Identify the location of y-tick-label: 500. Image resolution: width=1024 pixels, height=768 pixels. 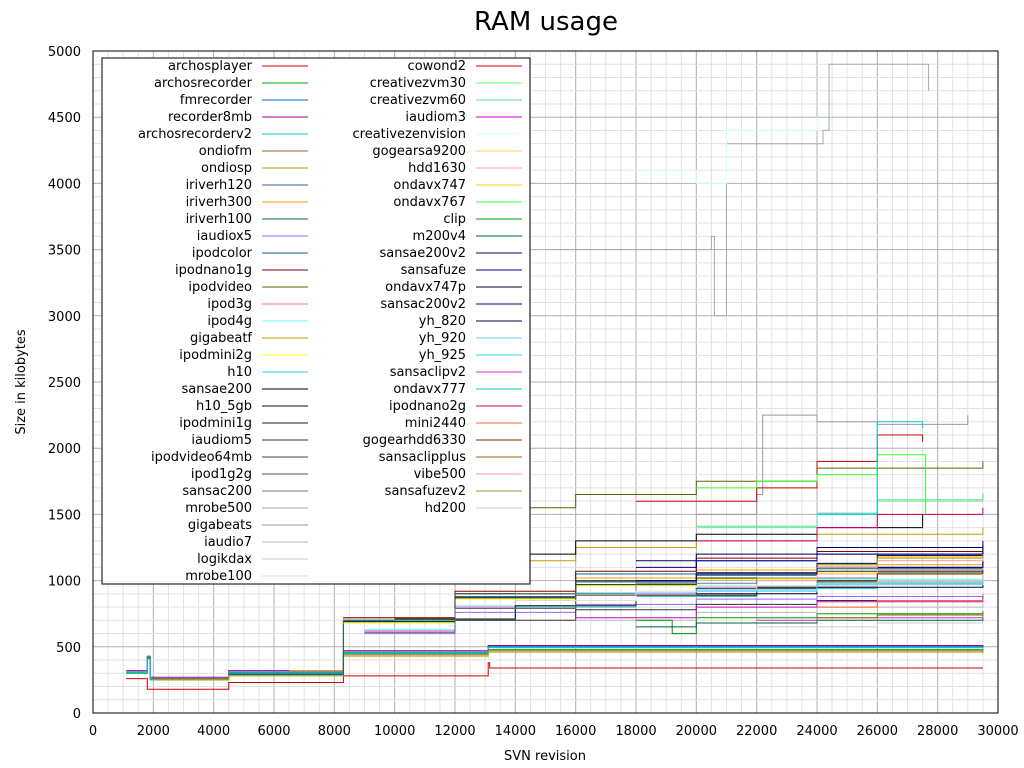
(68, 648).